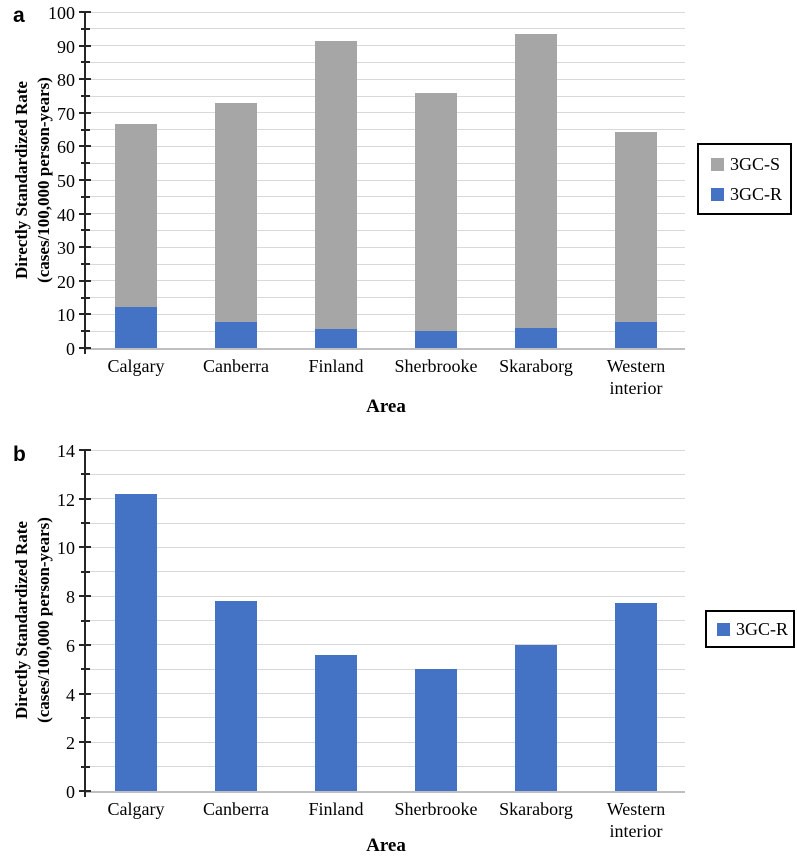 This screenshot has height=860, width=797. What do you see at coordinates (717, 164) in the screenshot?
I see `legend-swatch-3gc-s` at bounding box center [717, 164].